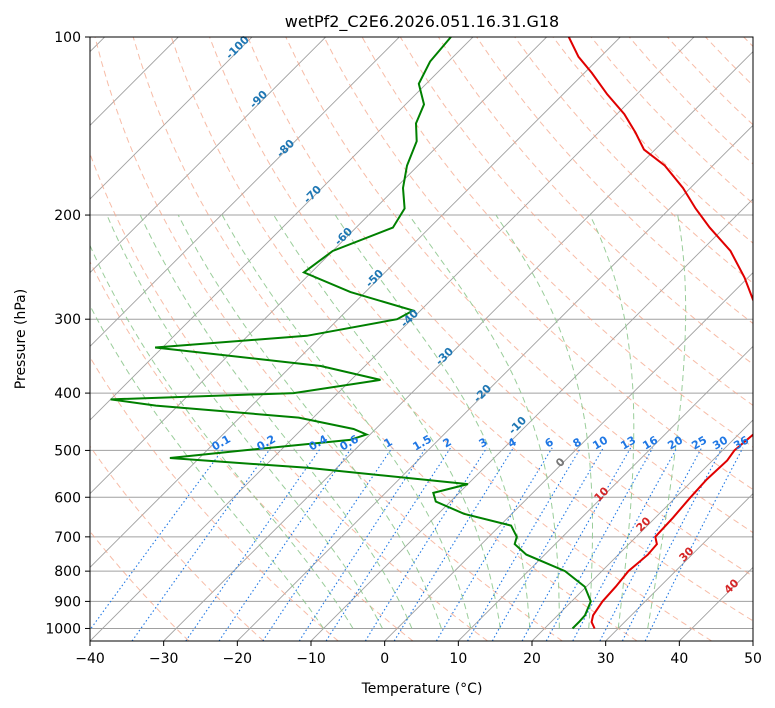 Image resolution: width=775 pixels, height=708 pixels. What do you see at coordinates (90, 659) in the screenshot?
I see `x-tick-label: −40` at bounding box center [90, 659].